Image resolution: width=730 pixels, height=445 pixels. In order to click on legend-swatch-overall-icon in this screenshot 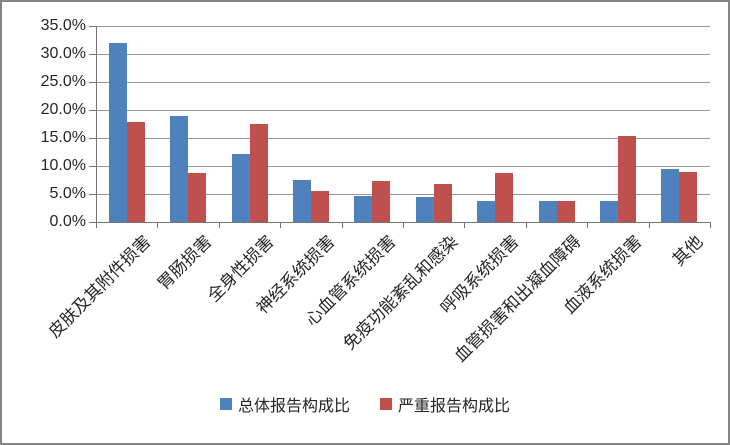, I will do `click(225, 404)`.